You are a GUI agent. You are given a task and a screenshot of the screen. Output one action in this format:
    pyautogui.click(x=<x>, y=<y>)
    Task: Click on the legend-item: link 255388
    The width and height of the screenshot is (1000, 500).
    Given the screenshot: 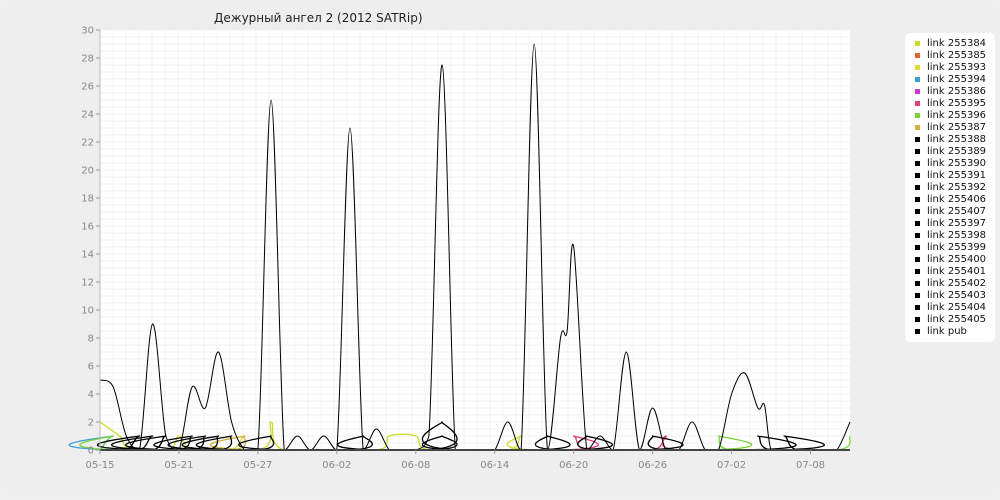 What is the action you would take?
    pyautogui.click(x=952, y=139)
    